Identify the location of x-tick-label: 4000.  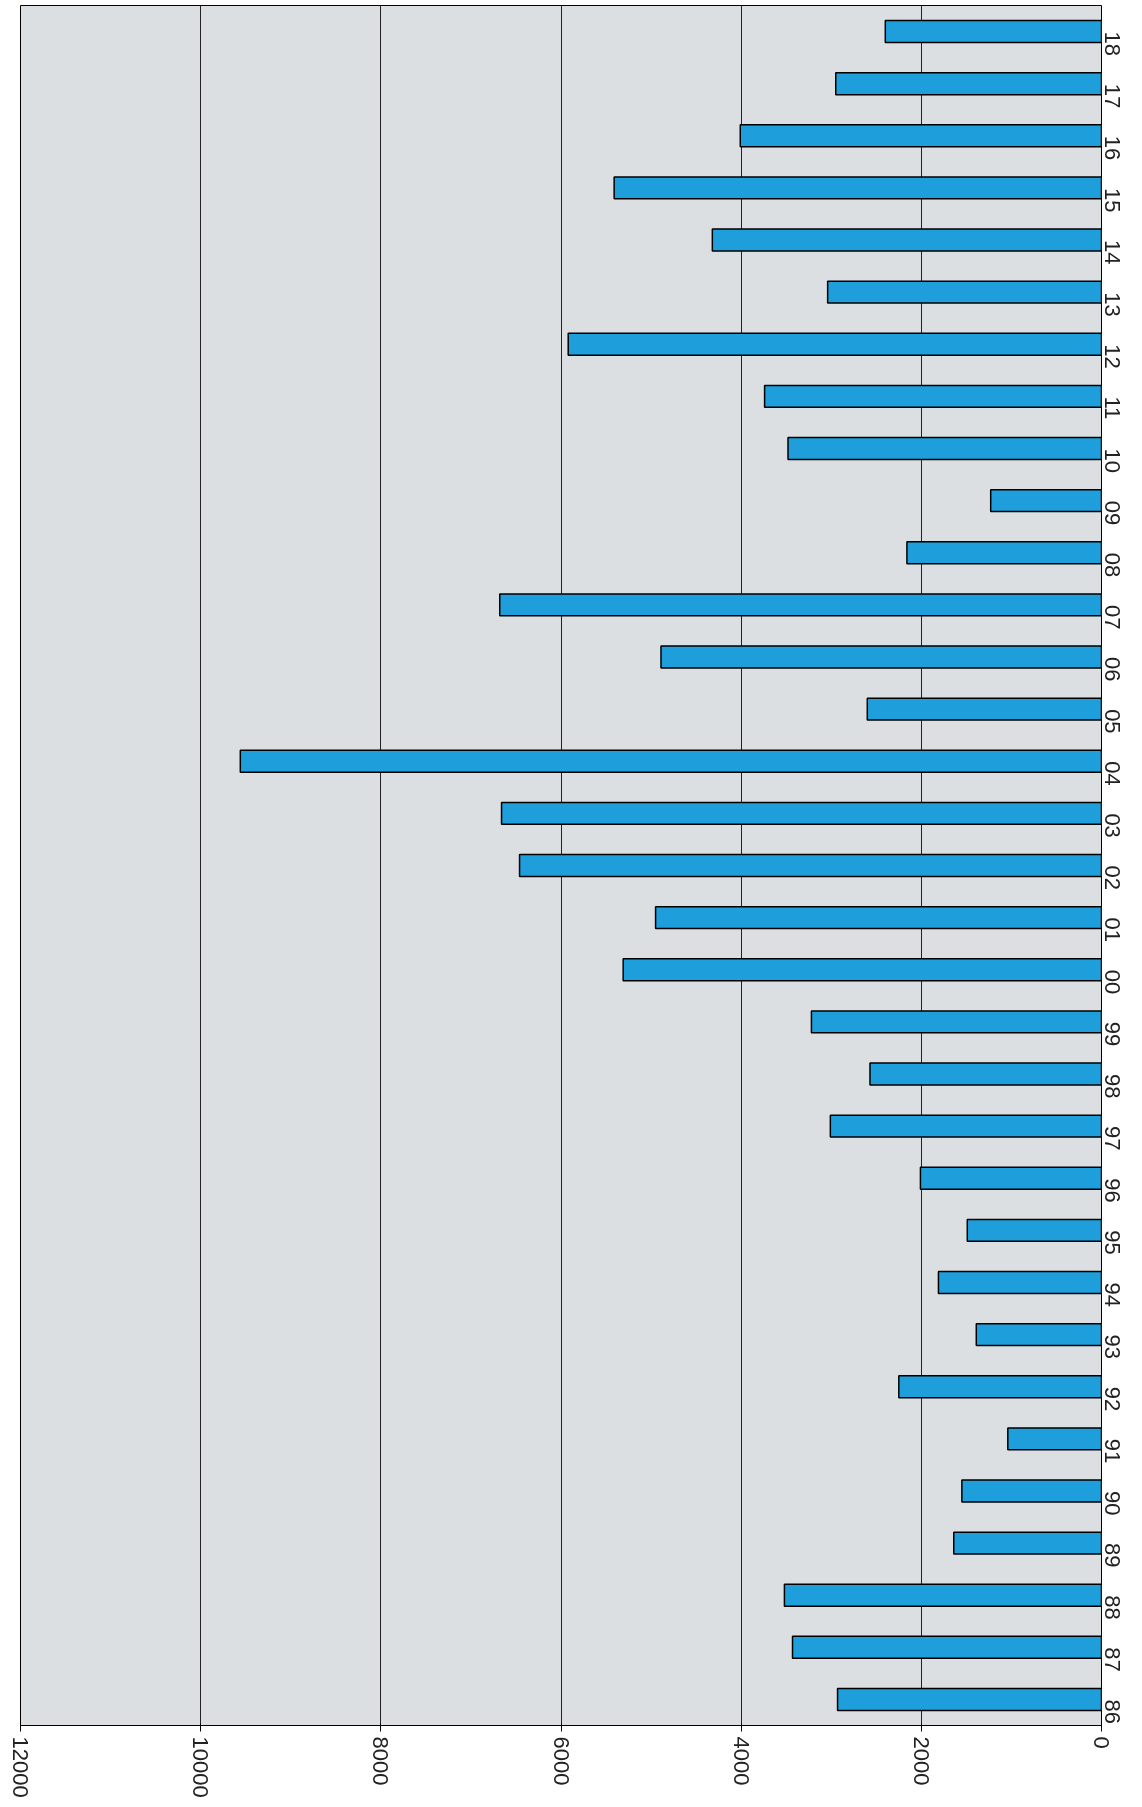
(741, 1761).